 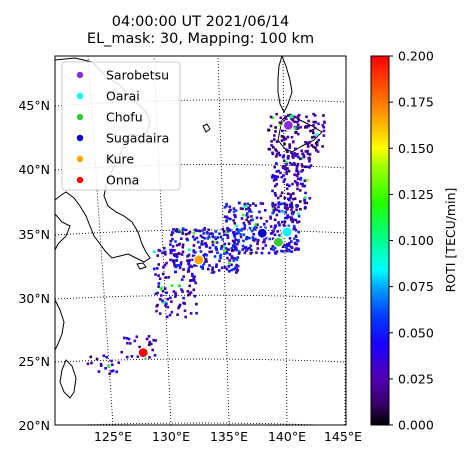 I want to click on colorbar-tick-label: 0.150, so click(x=416, y=148).